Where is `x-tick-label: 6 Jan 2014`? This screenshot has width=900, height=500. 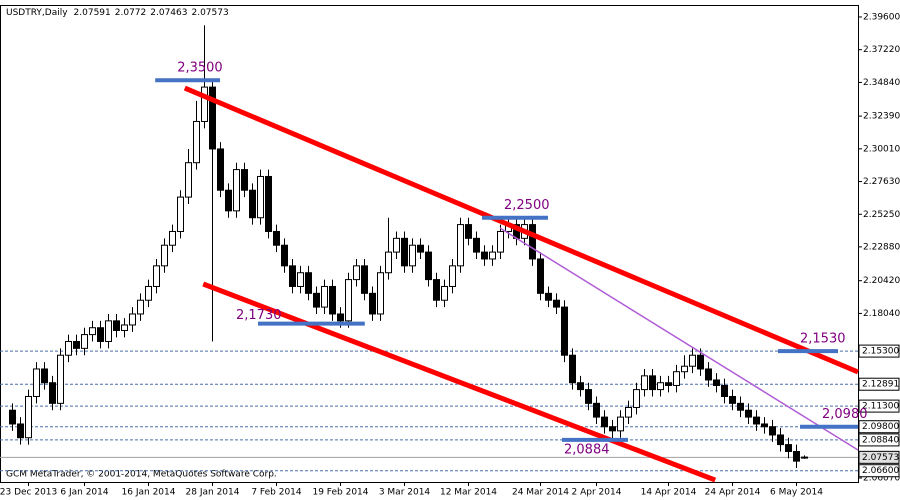
x-tick-label: 6 Jan 2014 is located at coordinates (84, 493).